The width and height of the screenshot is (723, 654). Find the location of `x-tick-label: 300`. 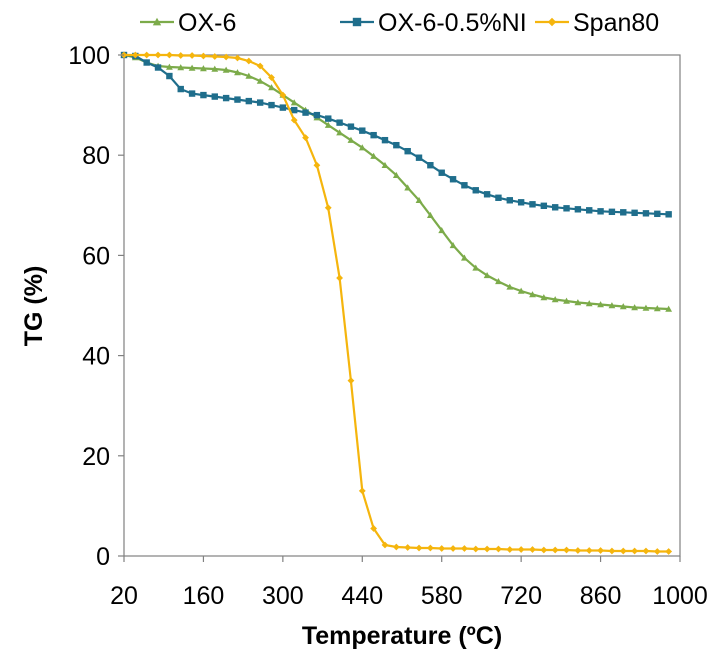

x-tick-label: 300 is located at coordinates (283, 596).